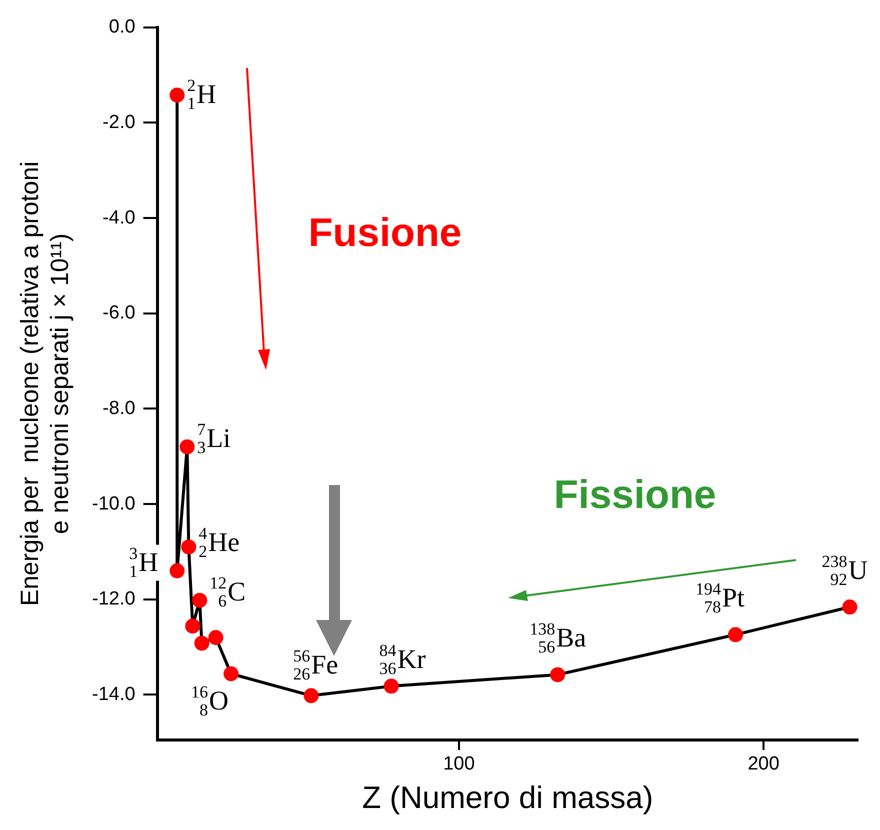  What do you see at coordinates (114, 503) in the screenshot?
I see `y-tick-label: -10.0` at bounding box center [114, 503].